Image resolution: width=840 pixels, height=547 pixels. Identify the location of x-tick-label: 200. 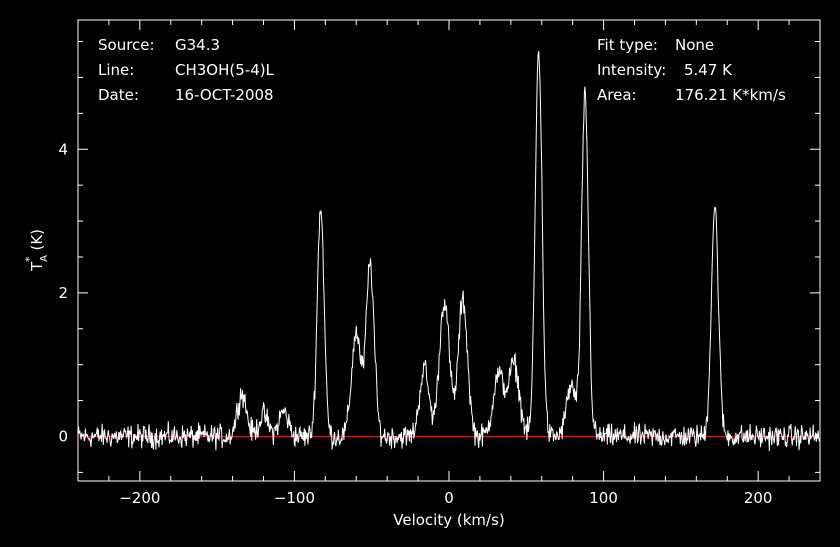
(758, 498).